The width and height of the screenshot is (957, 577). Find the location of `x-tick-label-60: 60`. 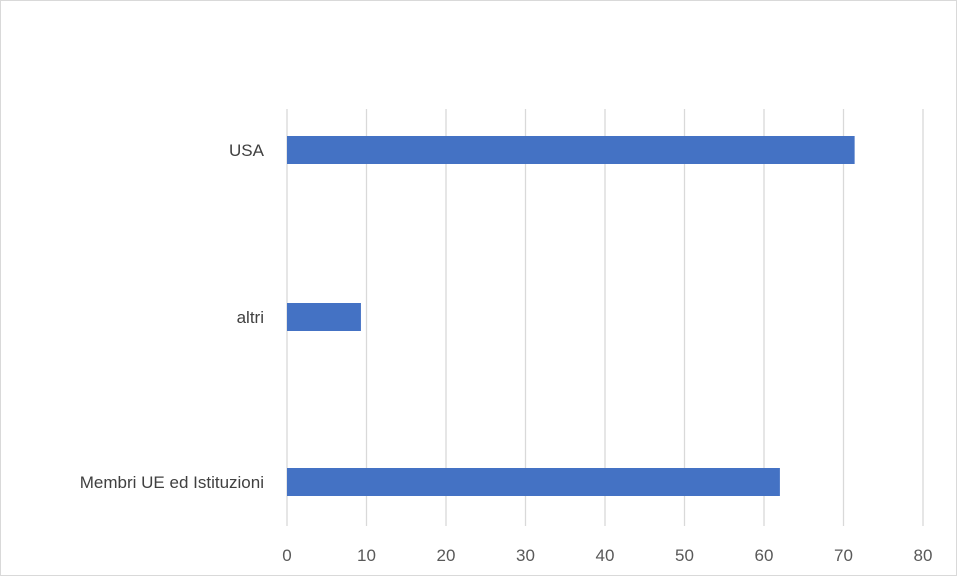

x-tick-label-60: 60 is located at coordinates (764, 555).